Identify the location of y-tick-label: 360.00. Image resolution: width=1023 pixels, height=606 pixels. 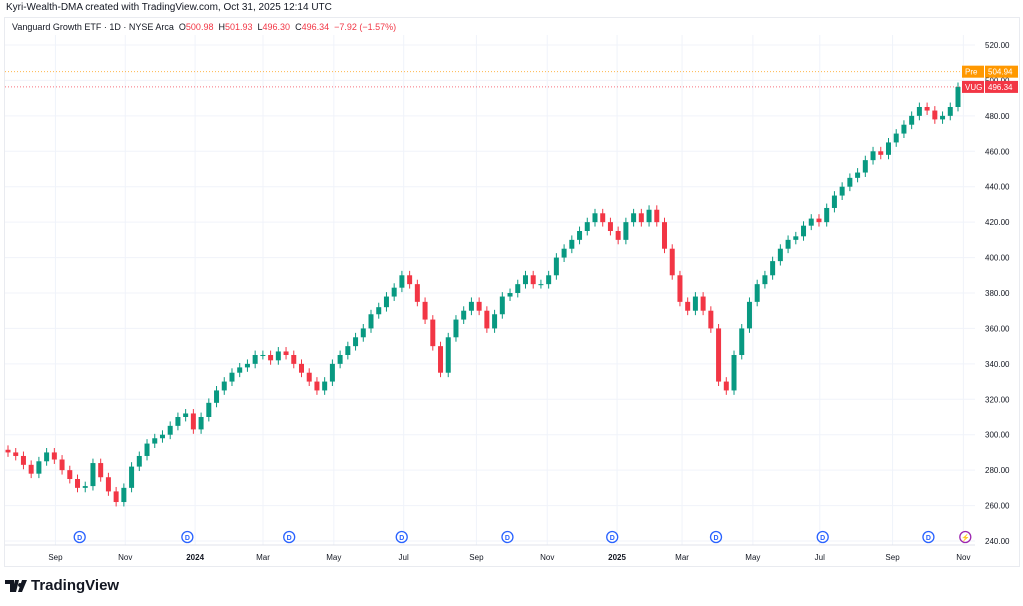
(997, 328).